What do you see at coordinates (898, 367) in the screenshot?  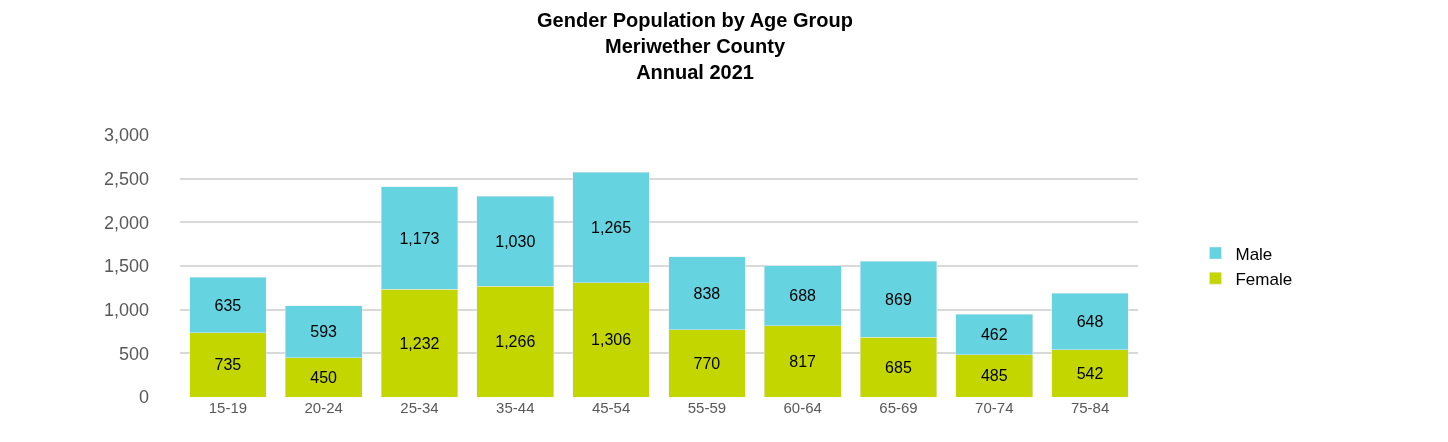 I see `data-label: 685` at bounding box center [898, 367].